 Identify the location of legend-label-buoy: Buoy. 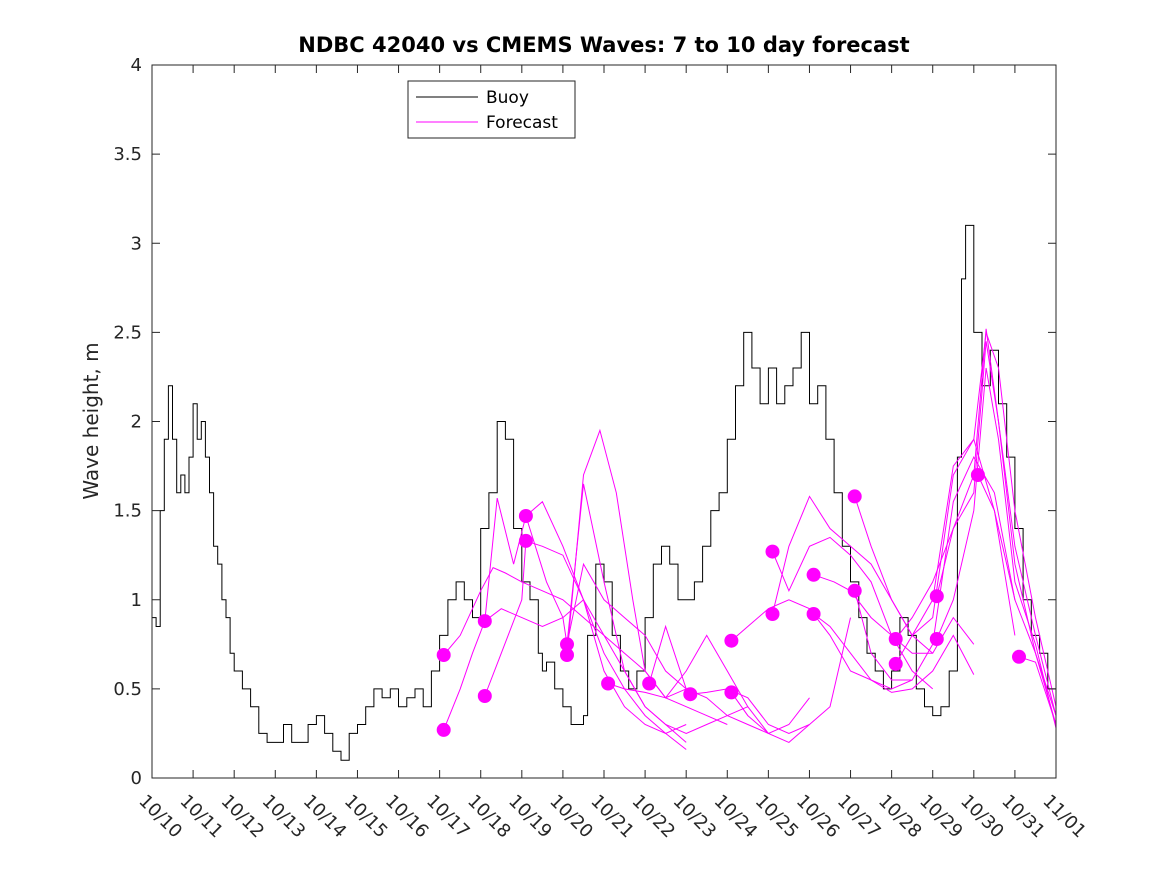
(507, 98).